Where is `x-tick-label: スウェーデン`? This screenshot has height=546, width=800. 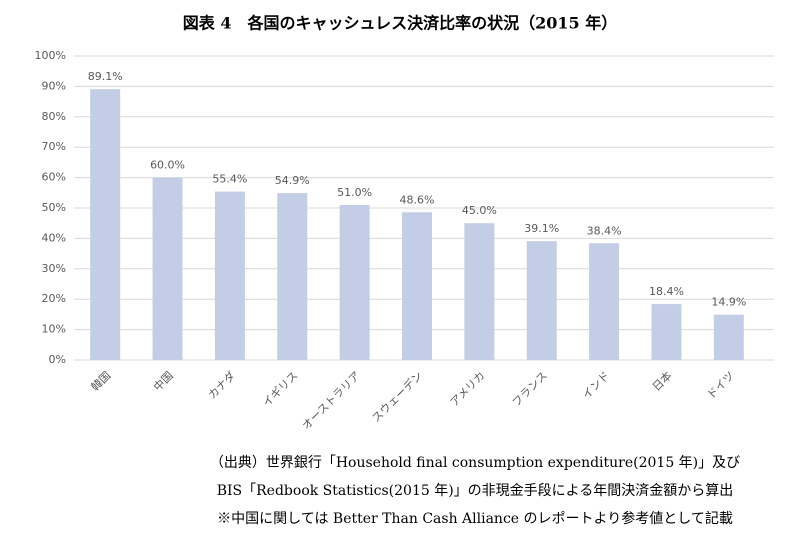 x-tick-label: スウェーデン is located at coordinates (397, 396).